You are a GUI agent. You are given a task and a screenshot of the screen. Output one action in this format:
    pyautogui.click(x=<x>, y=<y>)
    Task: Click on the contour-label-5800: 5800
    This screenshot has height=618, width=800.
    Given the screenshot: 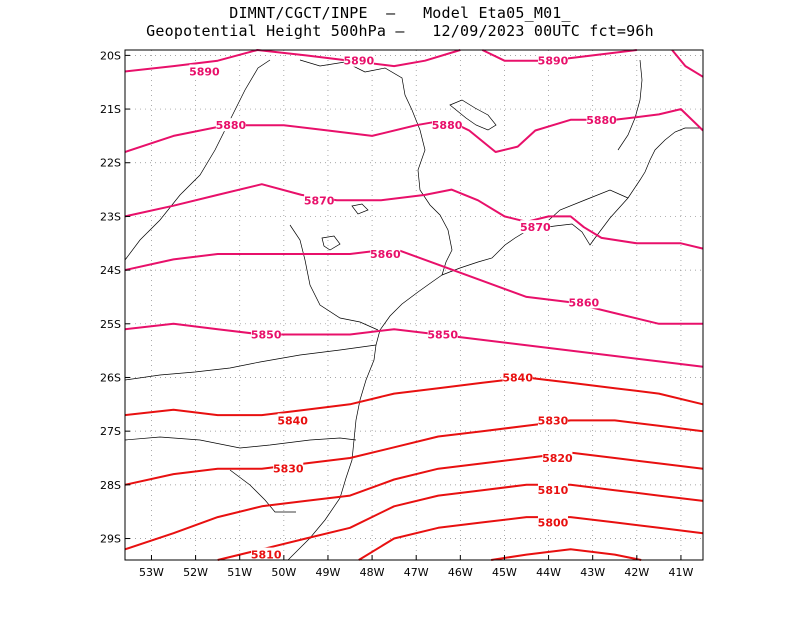 What is the action you would take?
    pyautogui.click(x=553, y=522)
    